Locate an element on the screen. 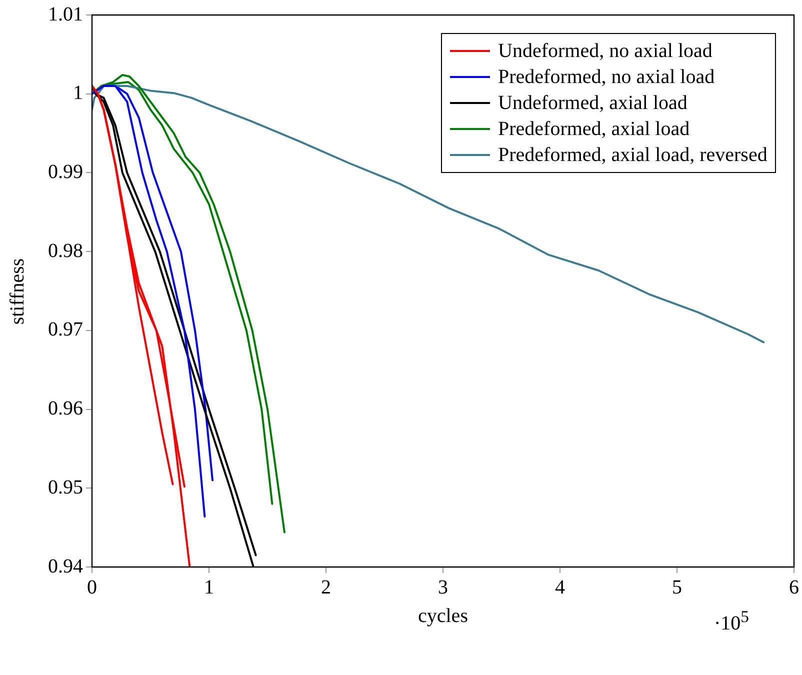 The image size is (802, 675). x-tick-label: 6 is located at coordinates (794, 587).